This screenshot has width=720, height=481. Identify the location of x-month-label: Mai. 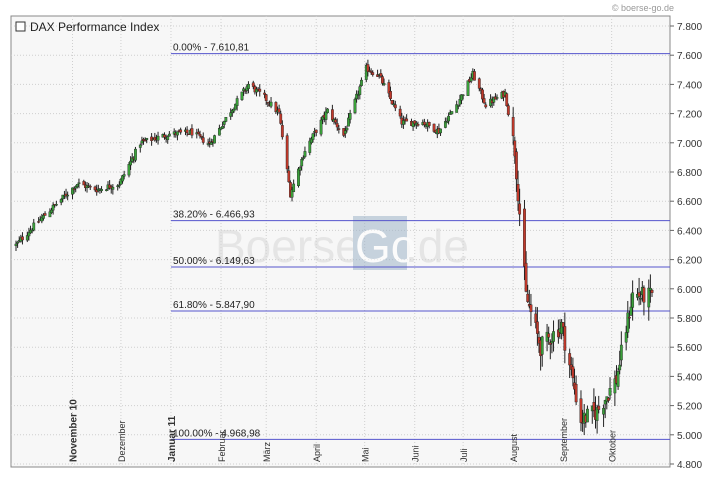
(366, 454).